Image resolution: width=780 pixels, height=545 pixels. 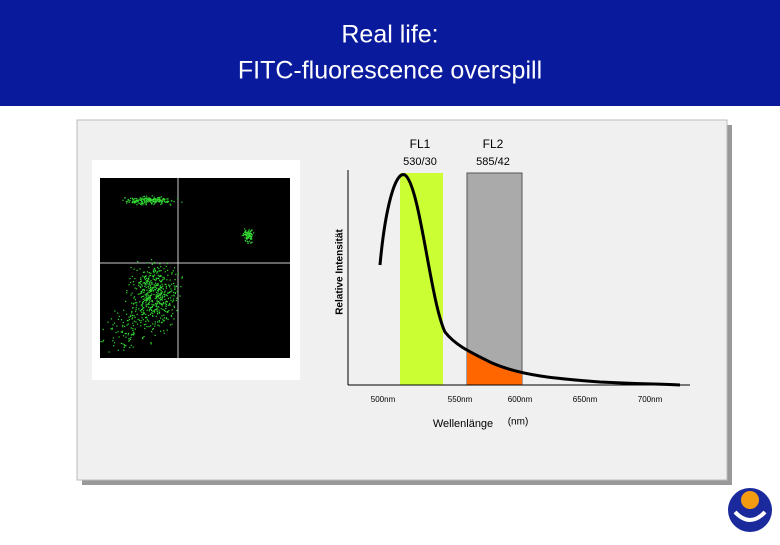 What do you see at coordinates (195, 268) in the screenshot?
I see `dotplot` at bounding box center [195, 268].